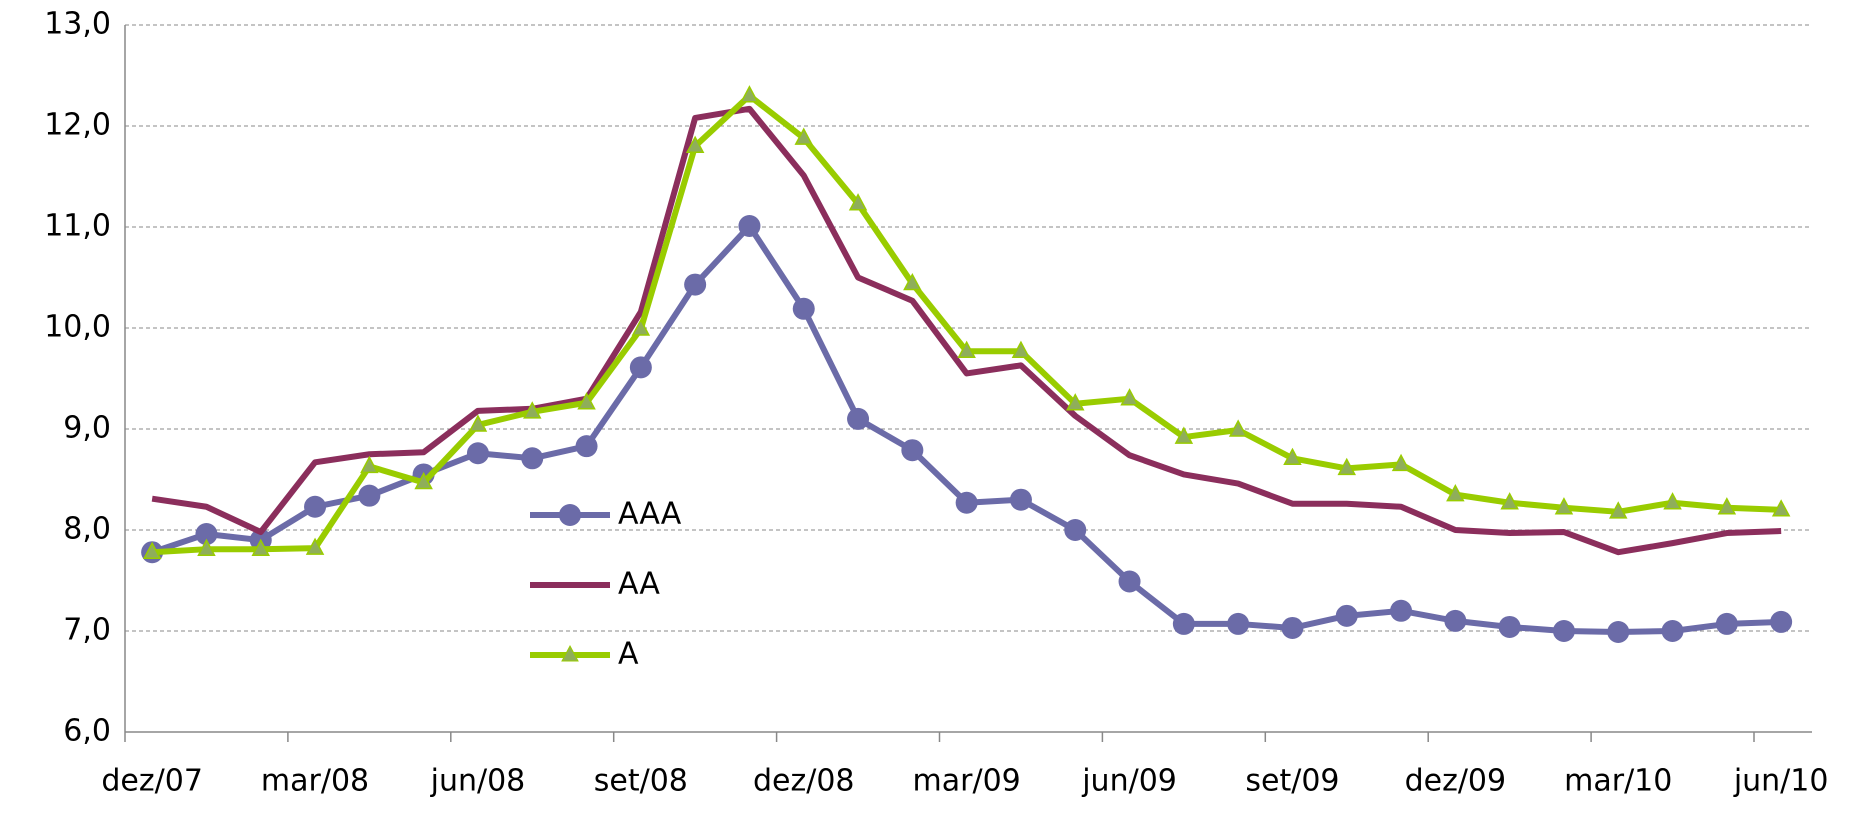 The width and height of the screenshot is (1851, 830). I want to click on x-tick-label: dez/09, so click(1456, 781).